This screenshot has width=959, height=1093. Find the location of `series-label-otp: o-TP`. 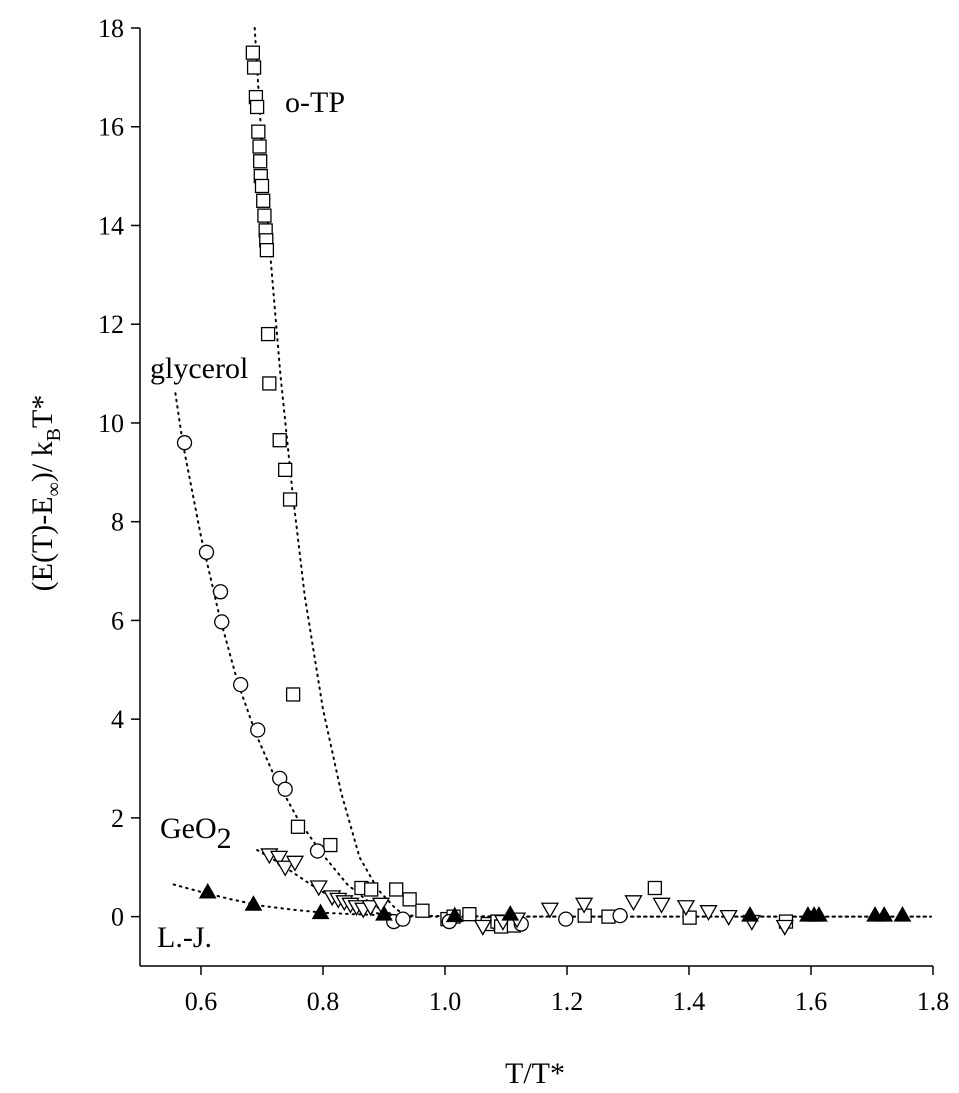

series-label-otp: o-TP is located at coordinates (315, 102).